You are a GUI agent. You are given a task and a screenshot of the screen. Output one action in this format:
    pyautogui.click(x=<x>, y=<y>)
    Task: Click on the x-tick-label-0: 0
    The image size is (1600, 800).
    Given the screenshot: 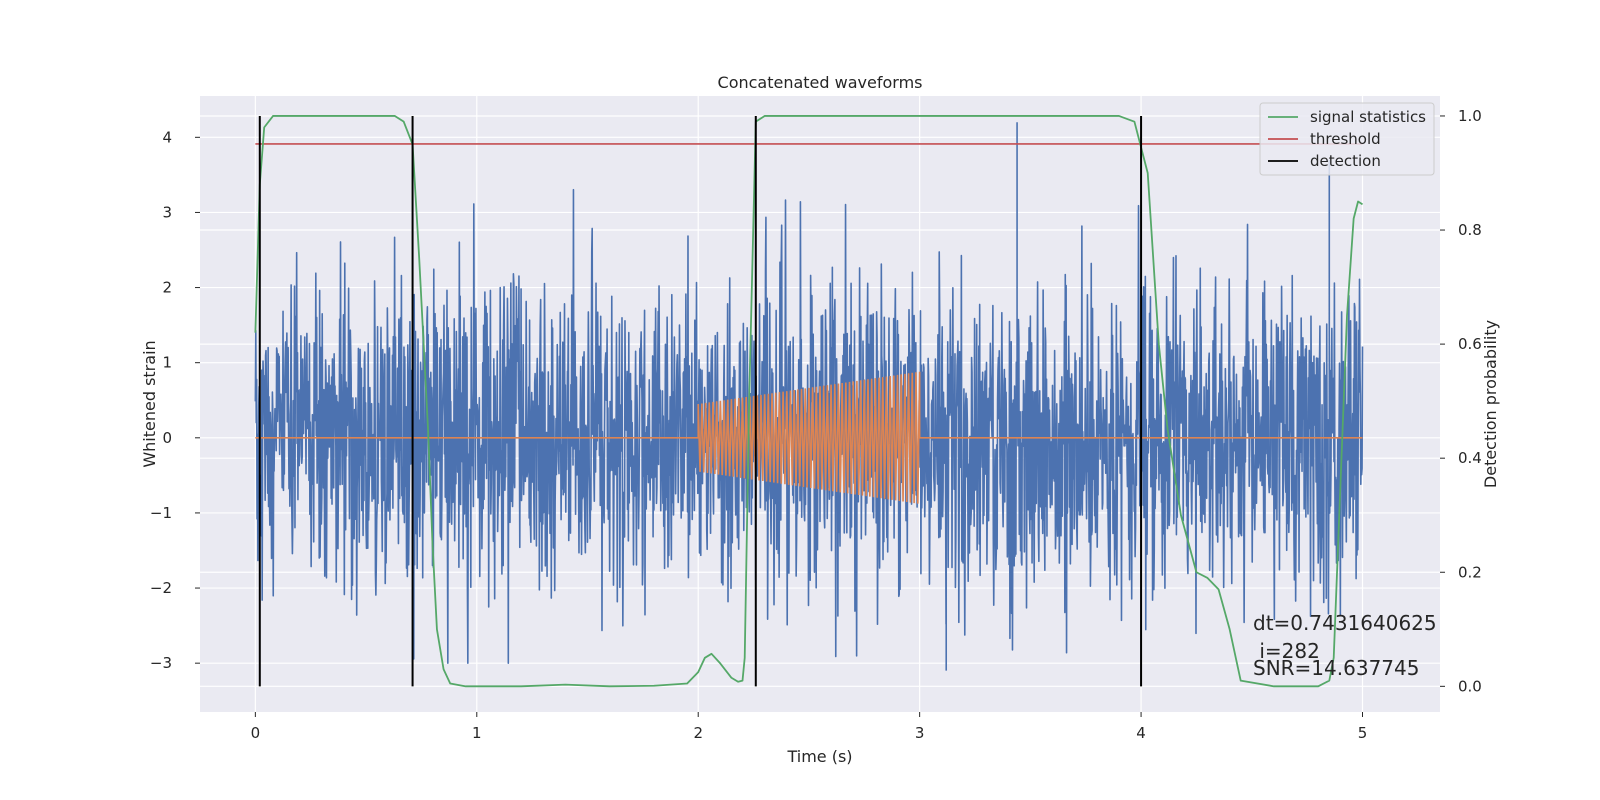 What is the action you would take?
    pyautogui.click(x=256, y=733)
    